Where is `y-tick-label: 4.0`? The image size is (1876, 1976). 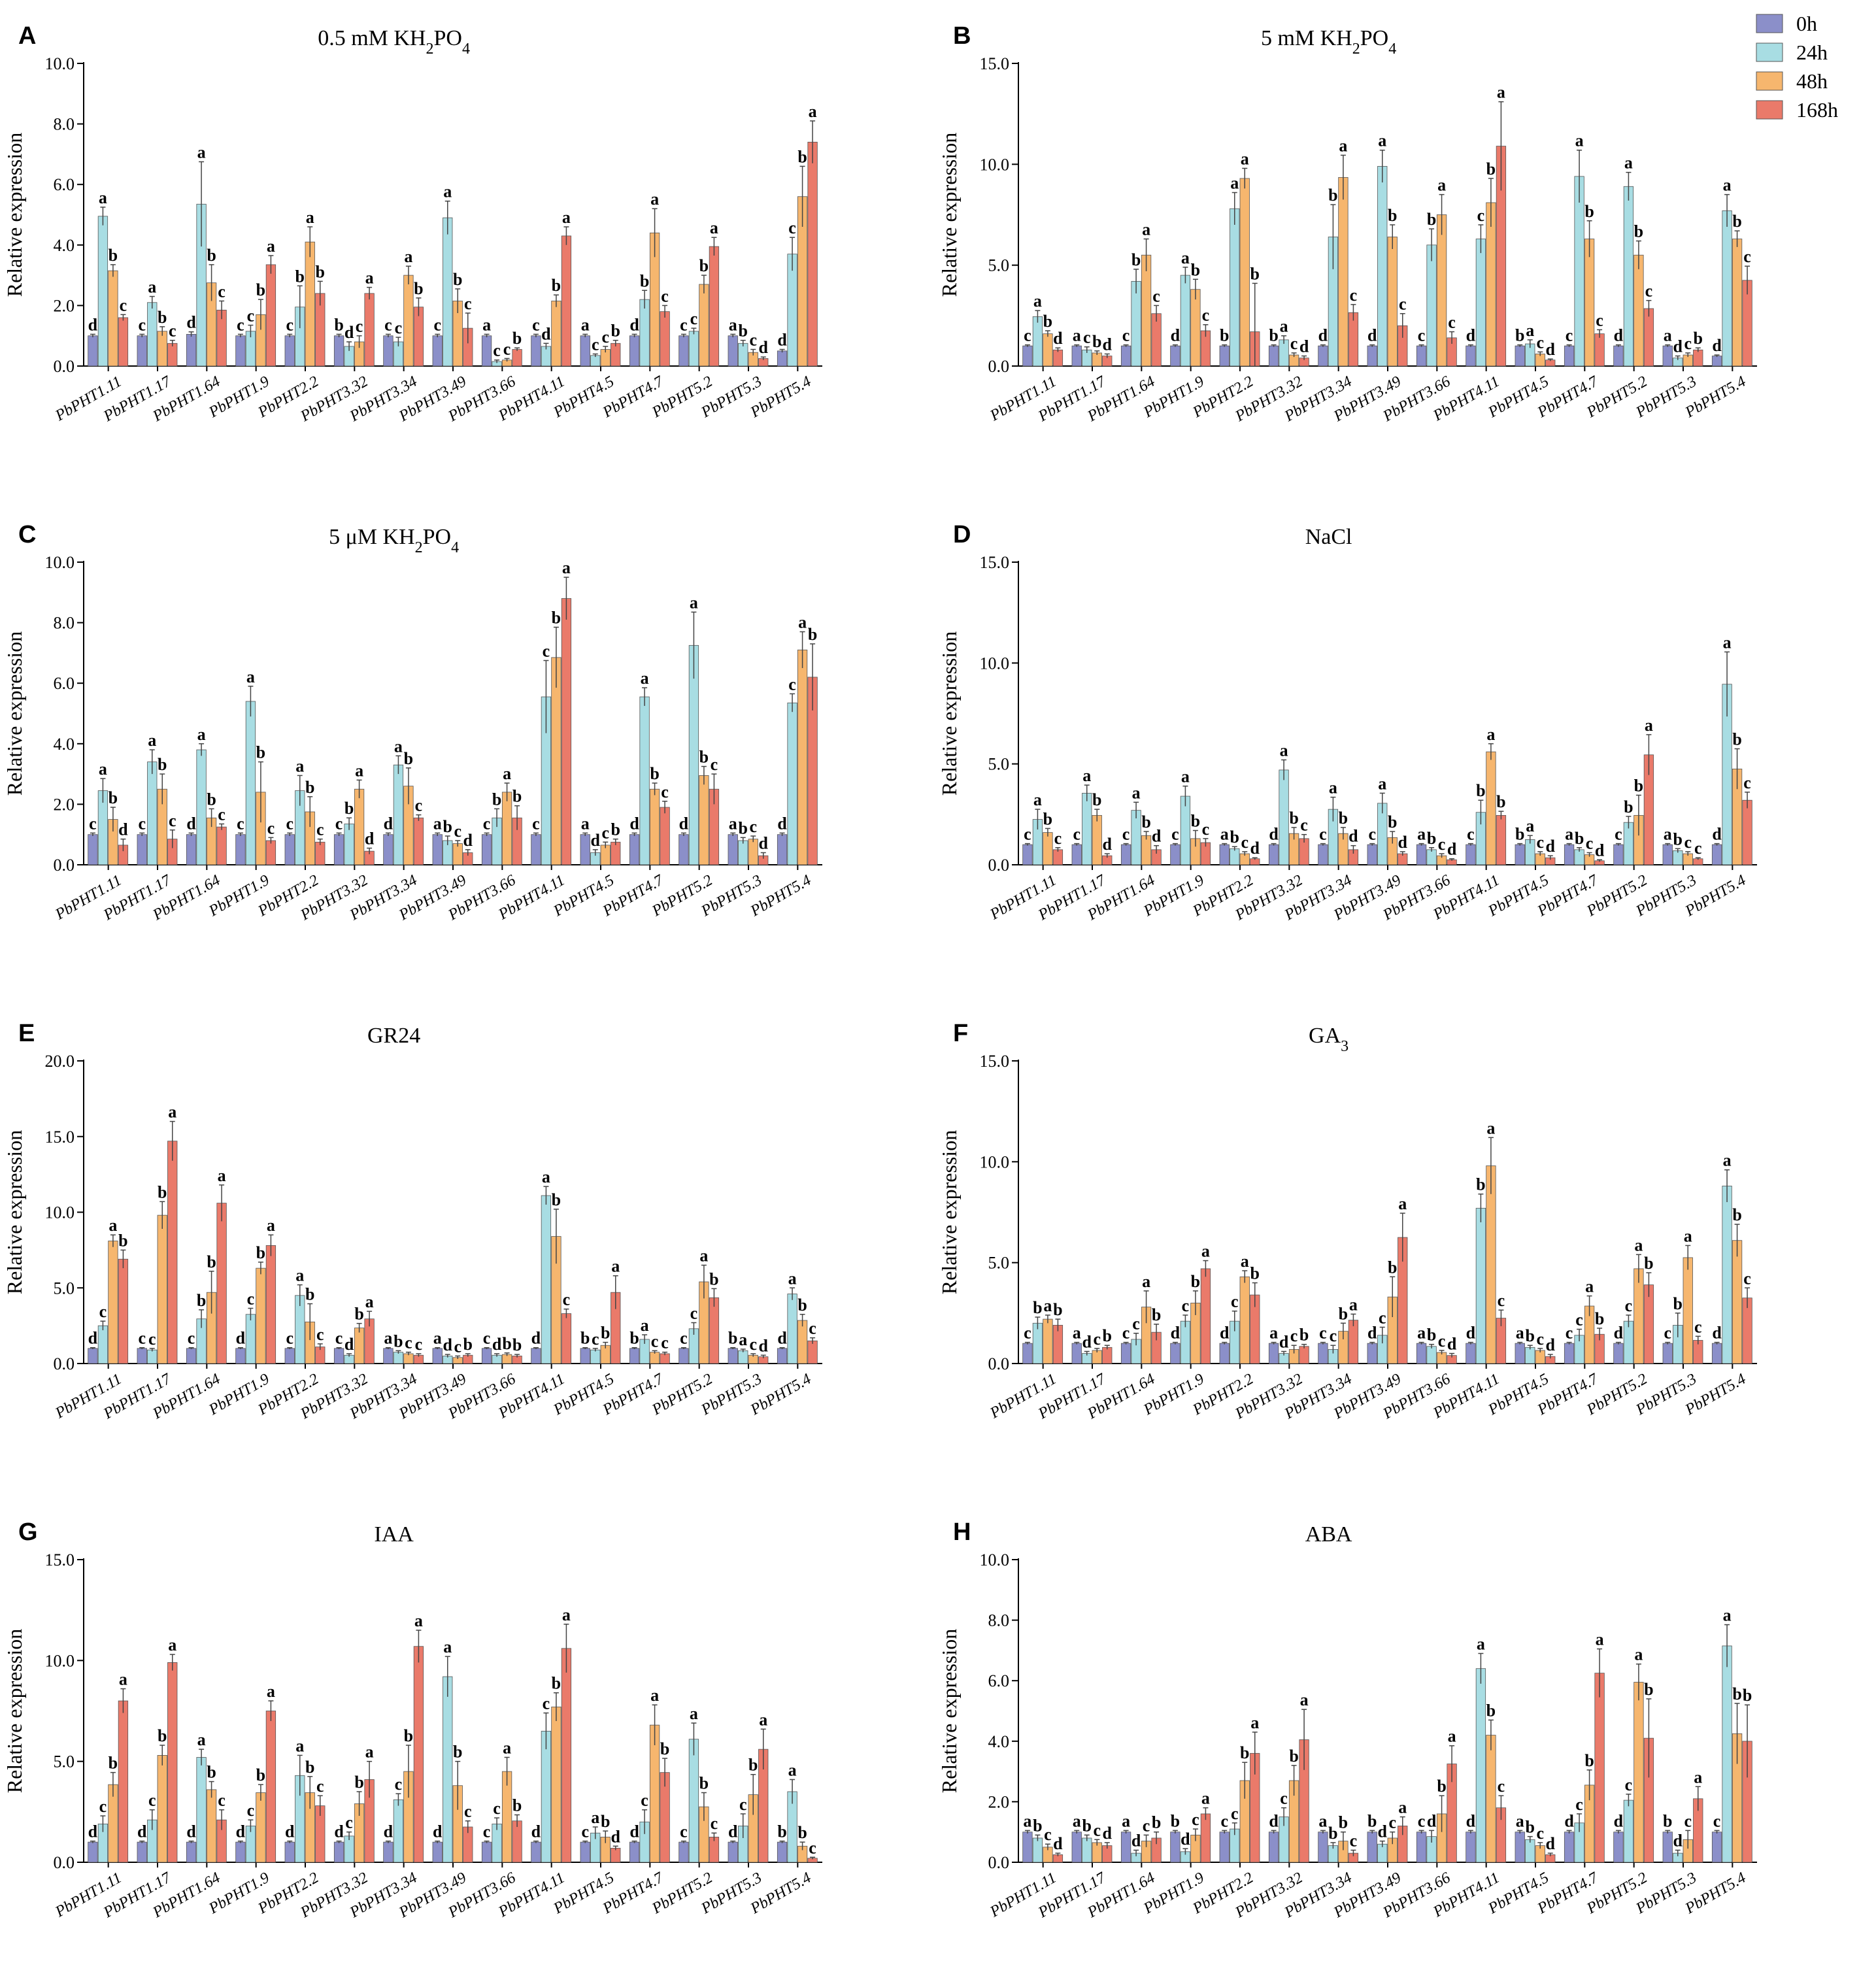
y-tick-label: 4.0 is located at coordinates (65, 745).